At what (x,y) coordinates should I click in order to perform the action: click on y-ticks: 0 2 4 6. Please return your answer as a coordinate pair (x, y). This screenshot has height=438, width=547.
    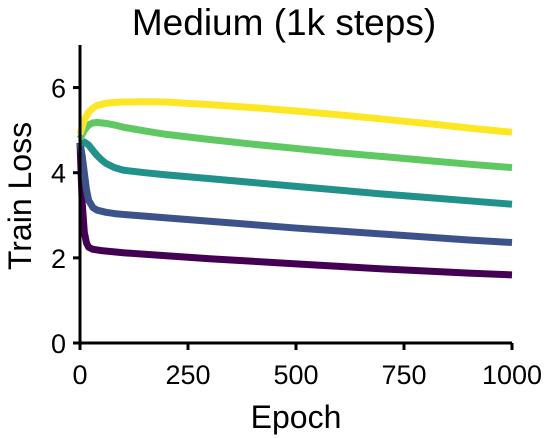
    Looking at the image, I should click on (65, 216).